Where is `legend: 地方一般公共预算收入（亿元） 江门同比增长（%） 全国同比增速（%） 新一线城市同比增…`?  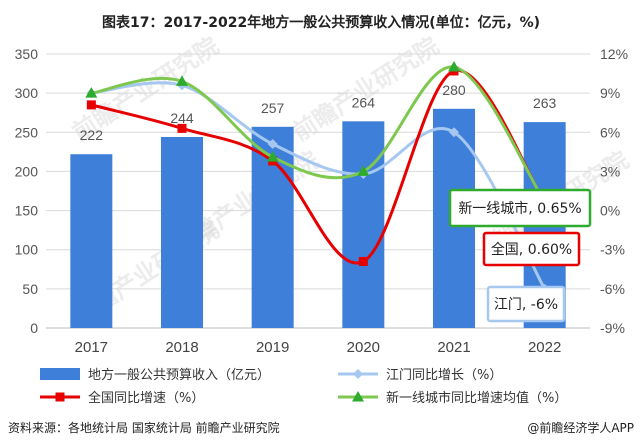
legend: 地方一般公共预算收入（亿元） 江门同比增长（%） 全国同比增速（%） 新一线城市同比增… is located at coordinates (303, 386).